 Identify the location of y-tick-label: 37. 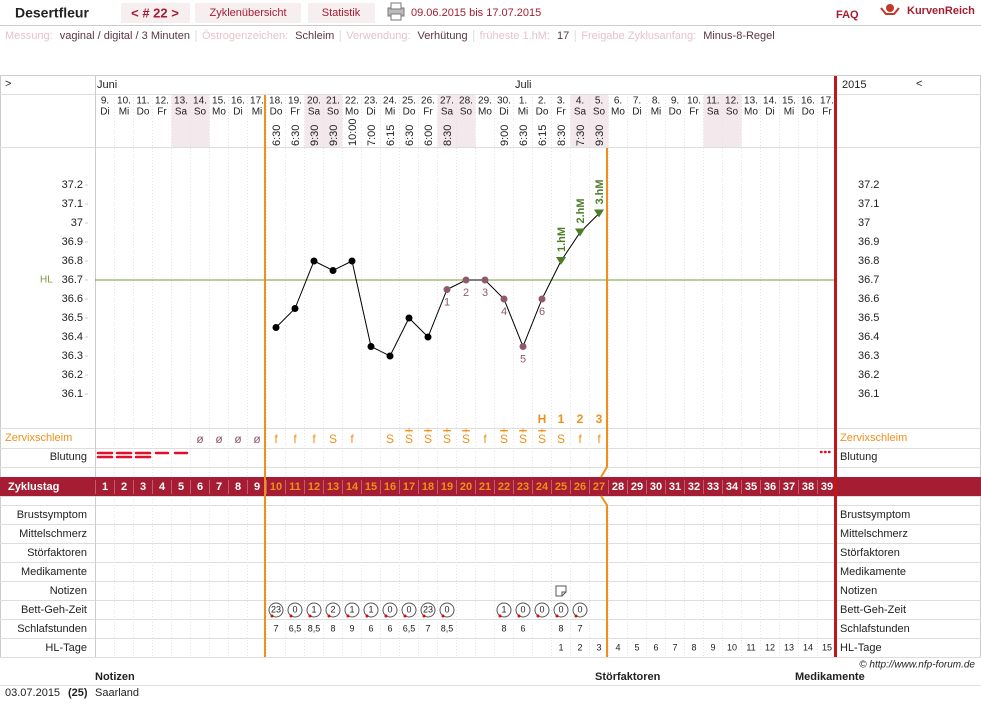
(864, 223).